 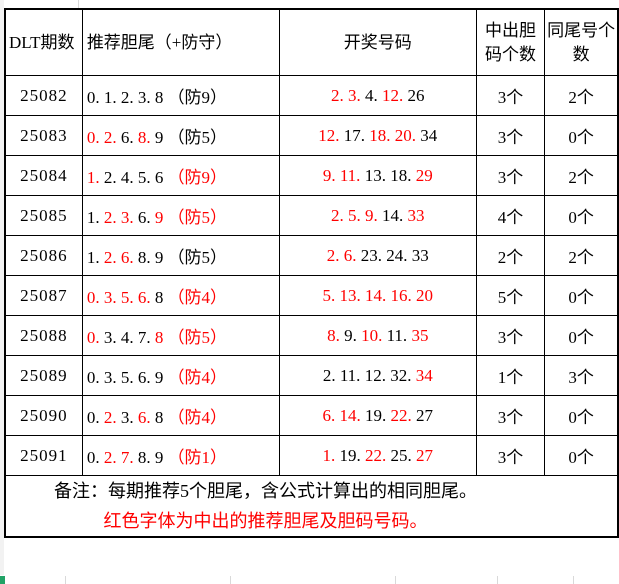 I want to click on hit-count-cell: 1个, so click(x=510, y=375).